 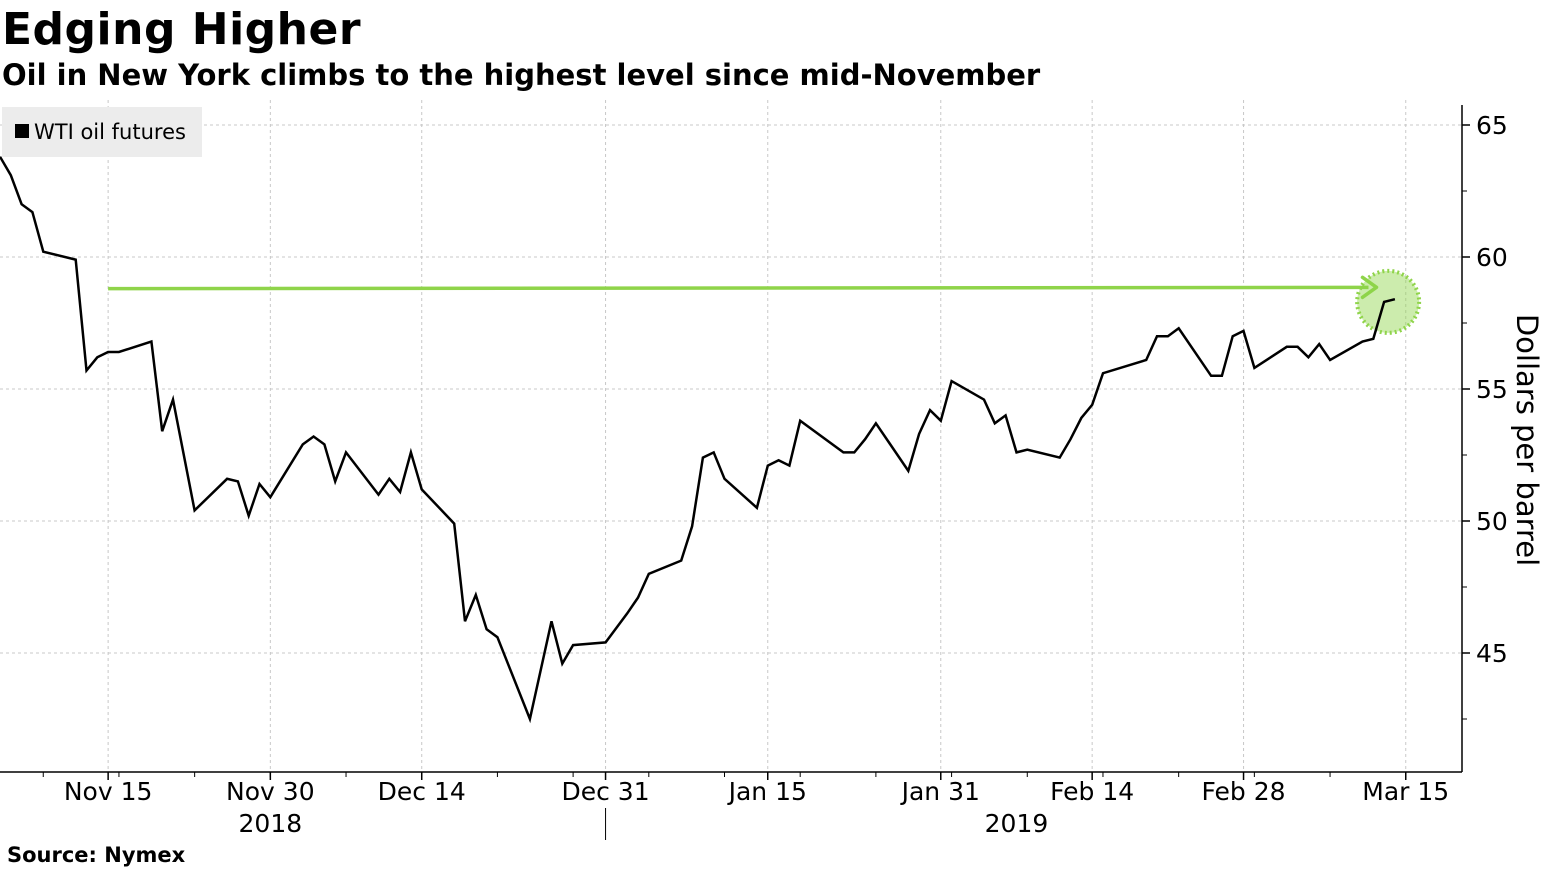 What do you see at coordinates (1017, 823) in the screenshot?
I see `year-label: 2019` at bounding box center [1017, 823].